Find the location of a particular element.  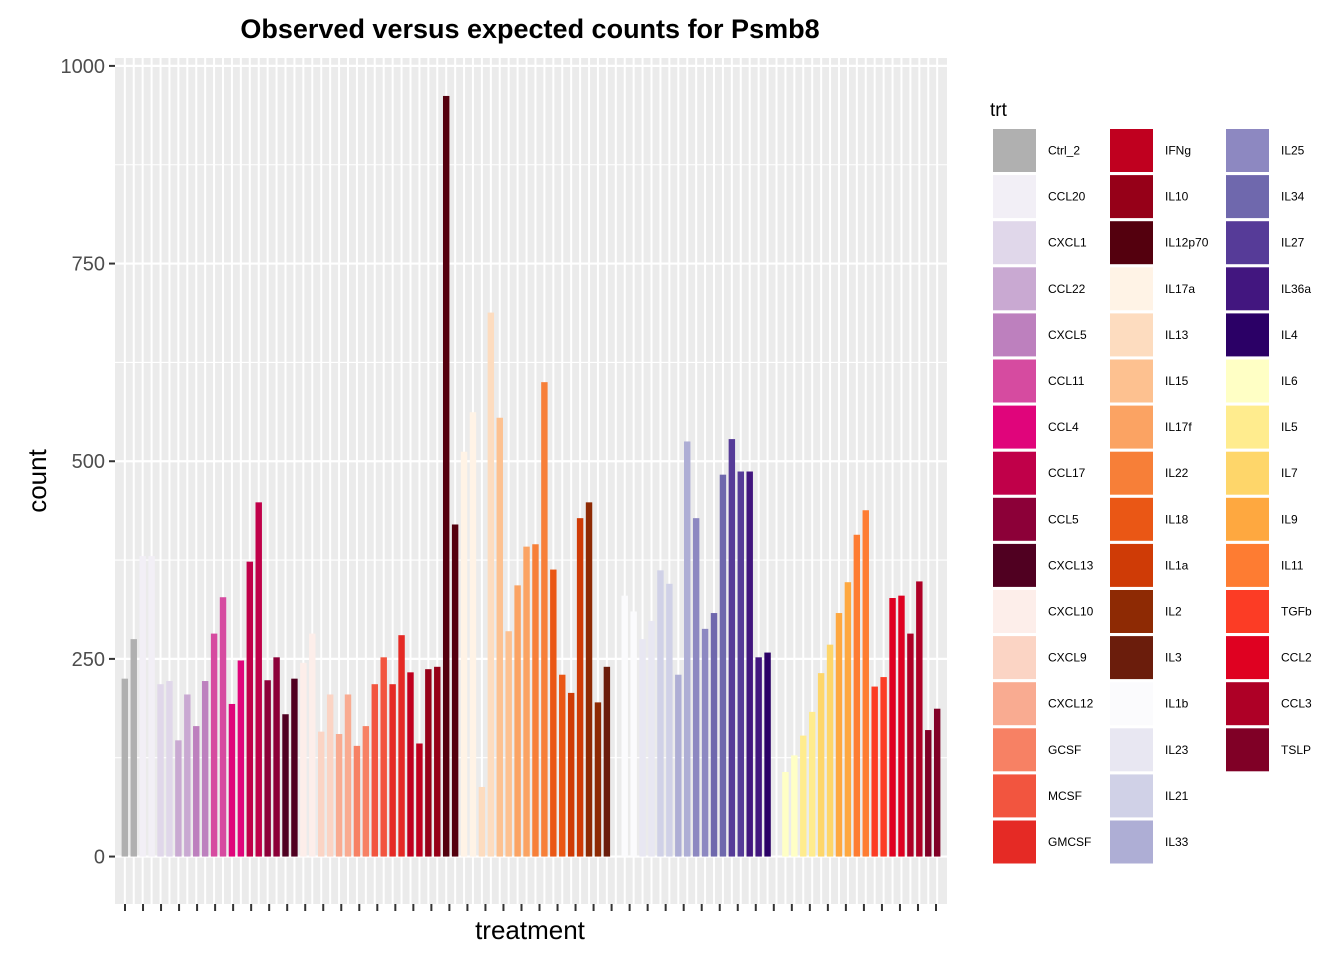

legend-key-il33 is located at coordinates (1131, 842).